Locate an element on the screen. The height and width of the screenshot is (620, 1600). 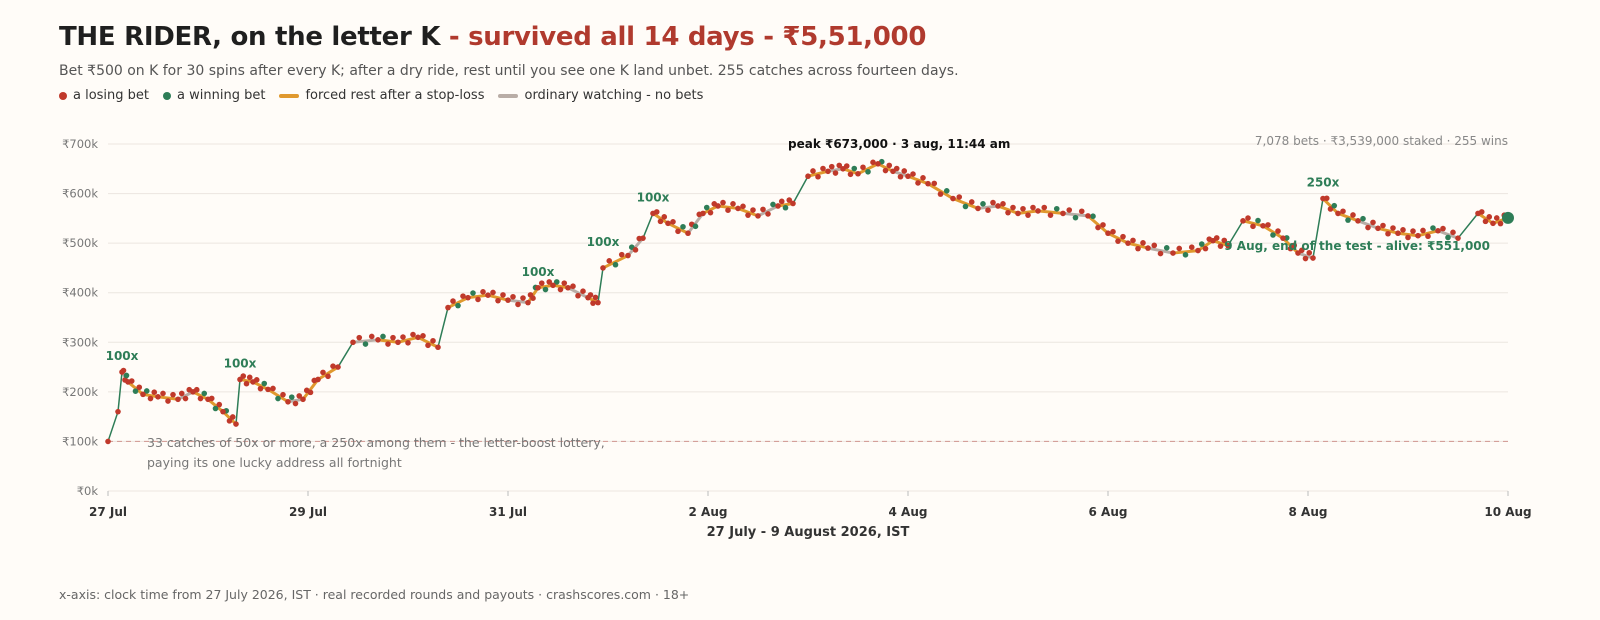
legend-item-losing-bet: a losing bet is located at coordinates (104, 95).